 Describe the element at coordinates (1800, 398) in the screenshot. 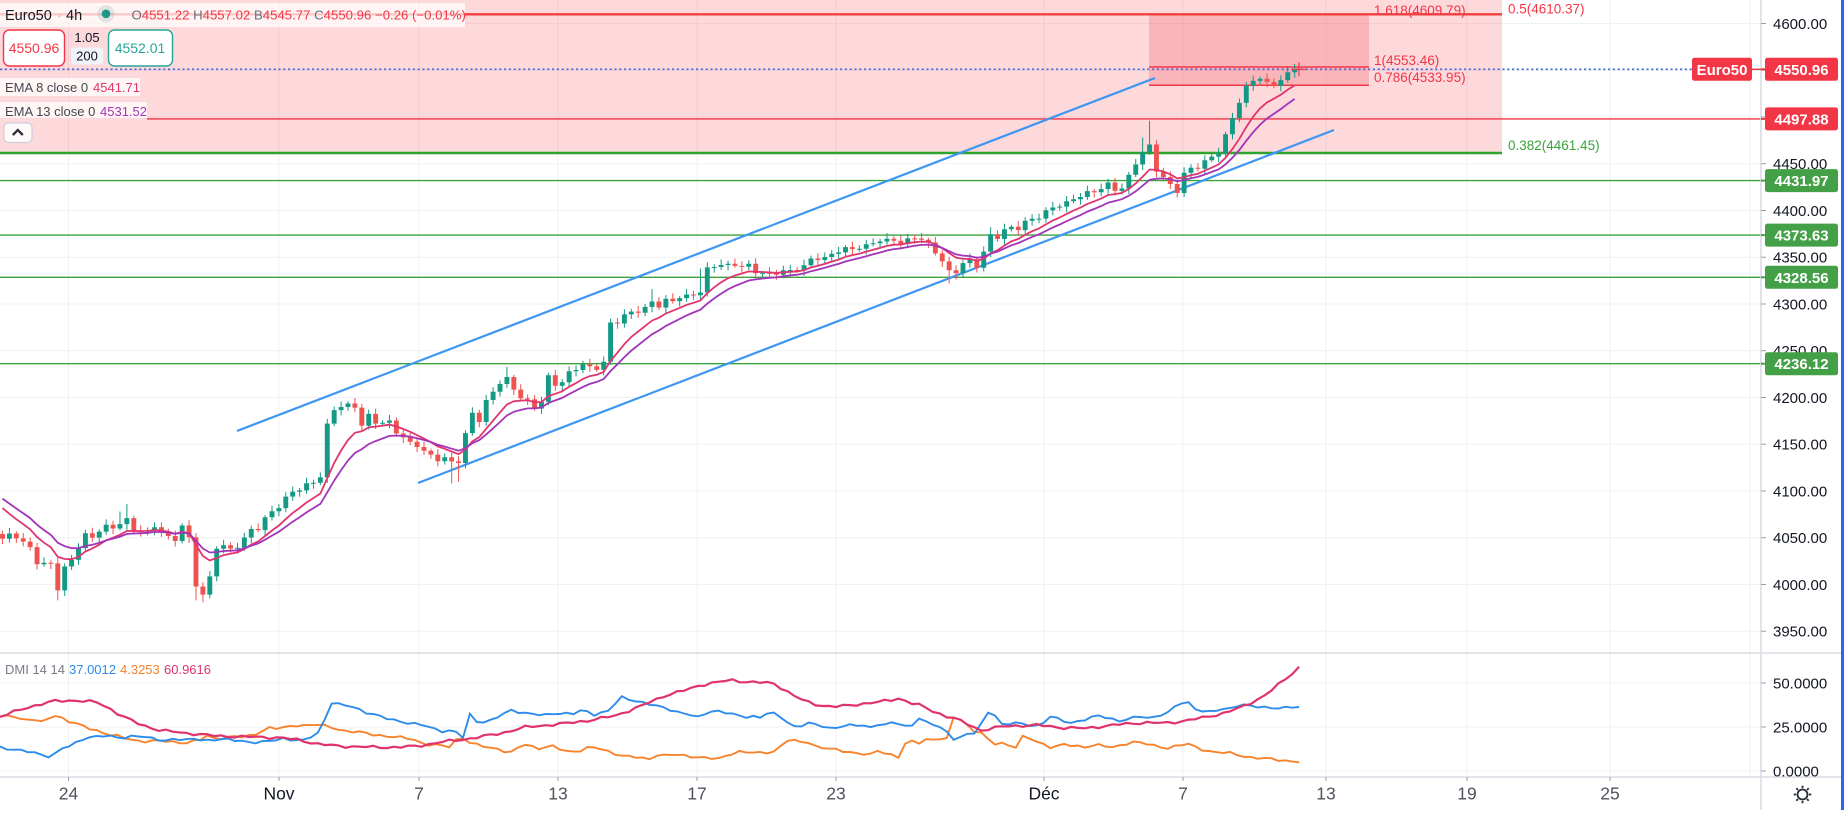

I see `svg-text: 4200.00` at that location.